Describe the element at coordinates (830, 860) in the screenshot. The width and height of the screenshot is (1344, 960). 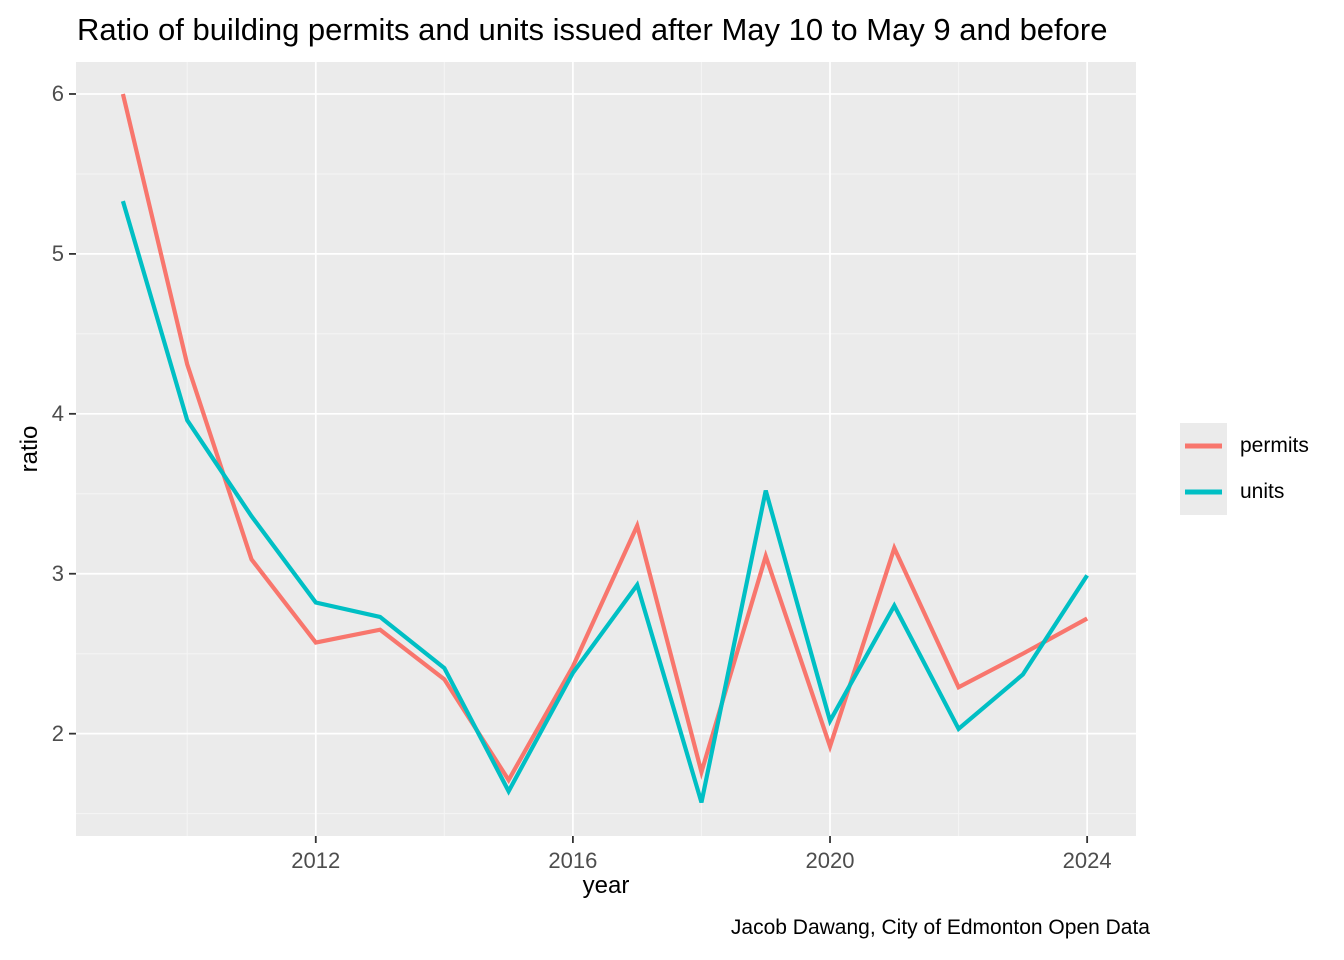
I see `x-tick-label: 2020` at that location.